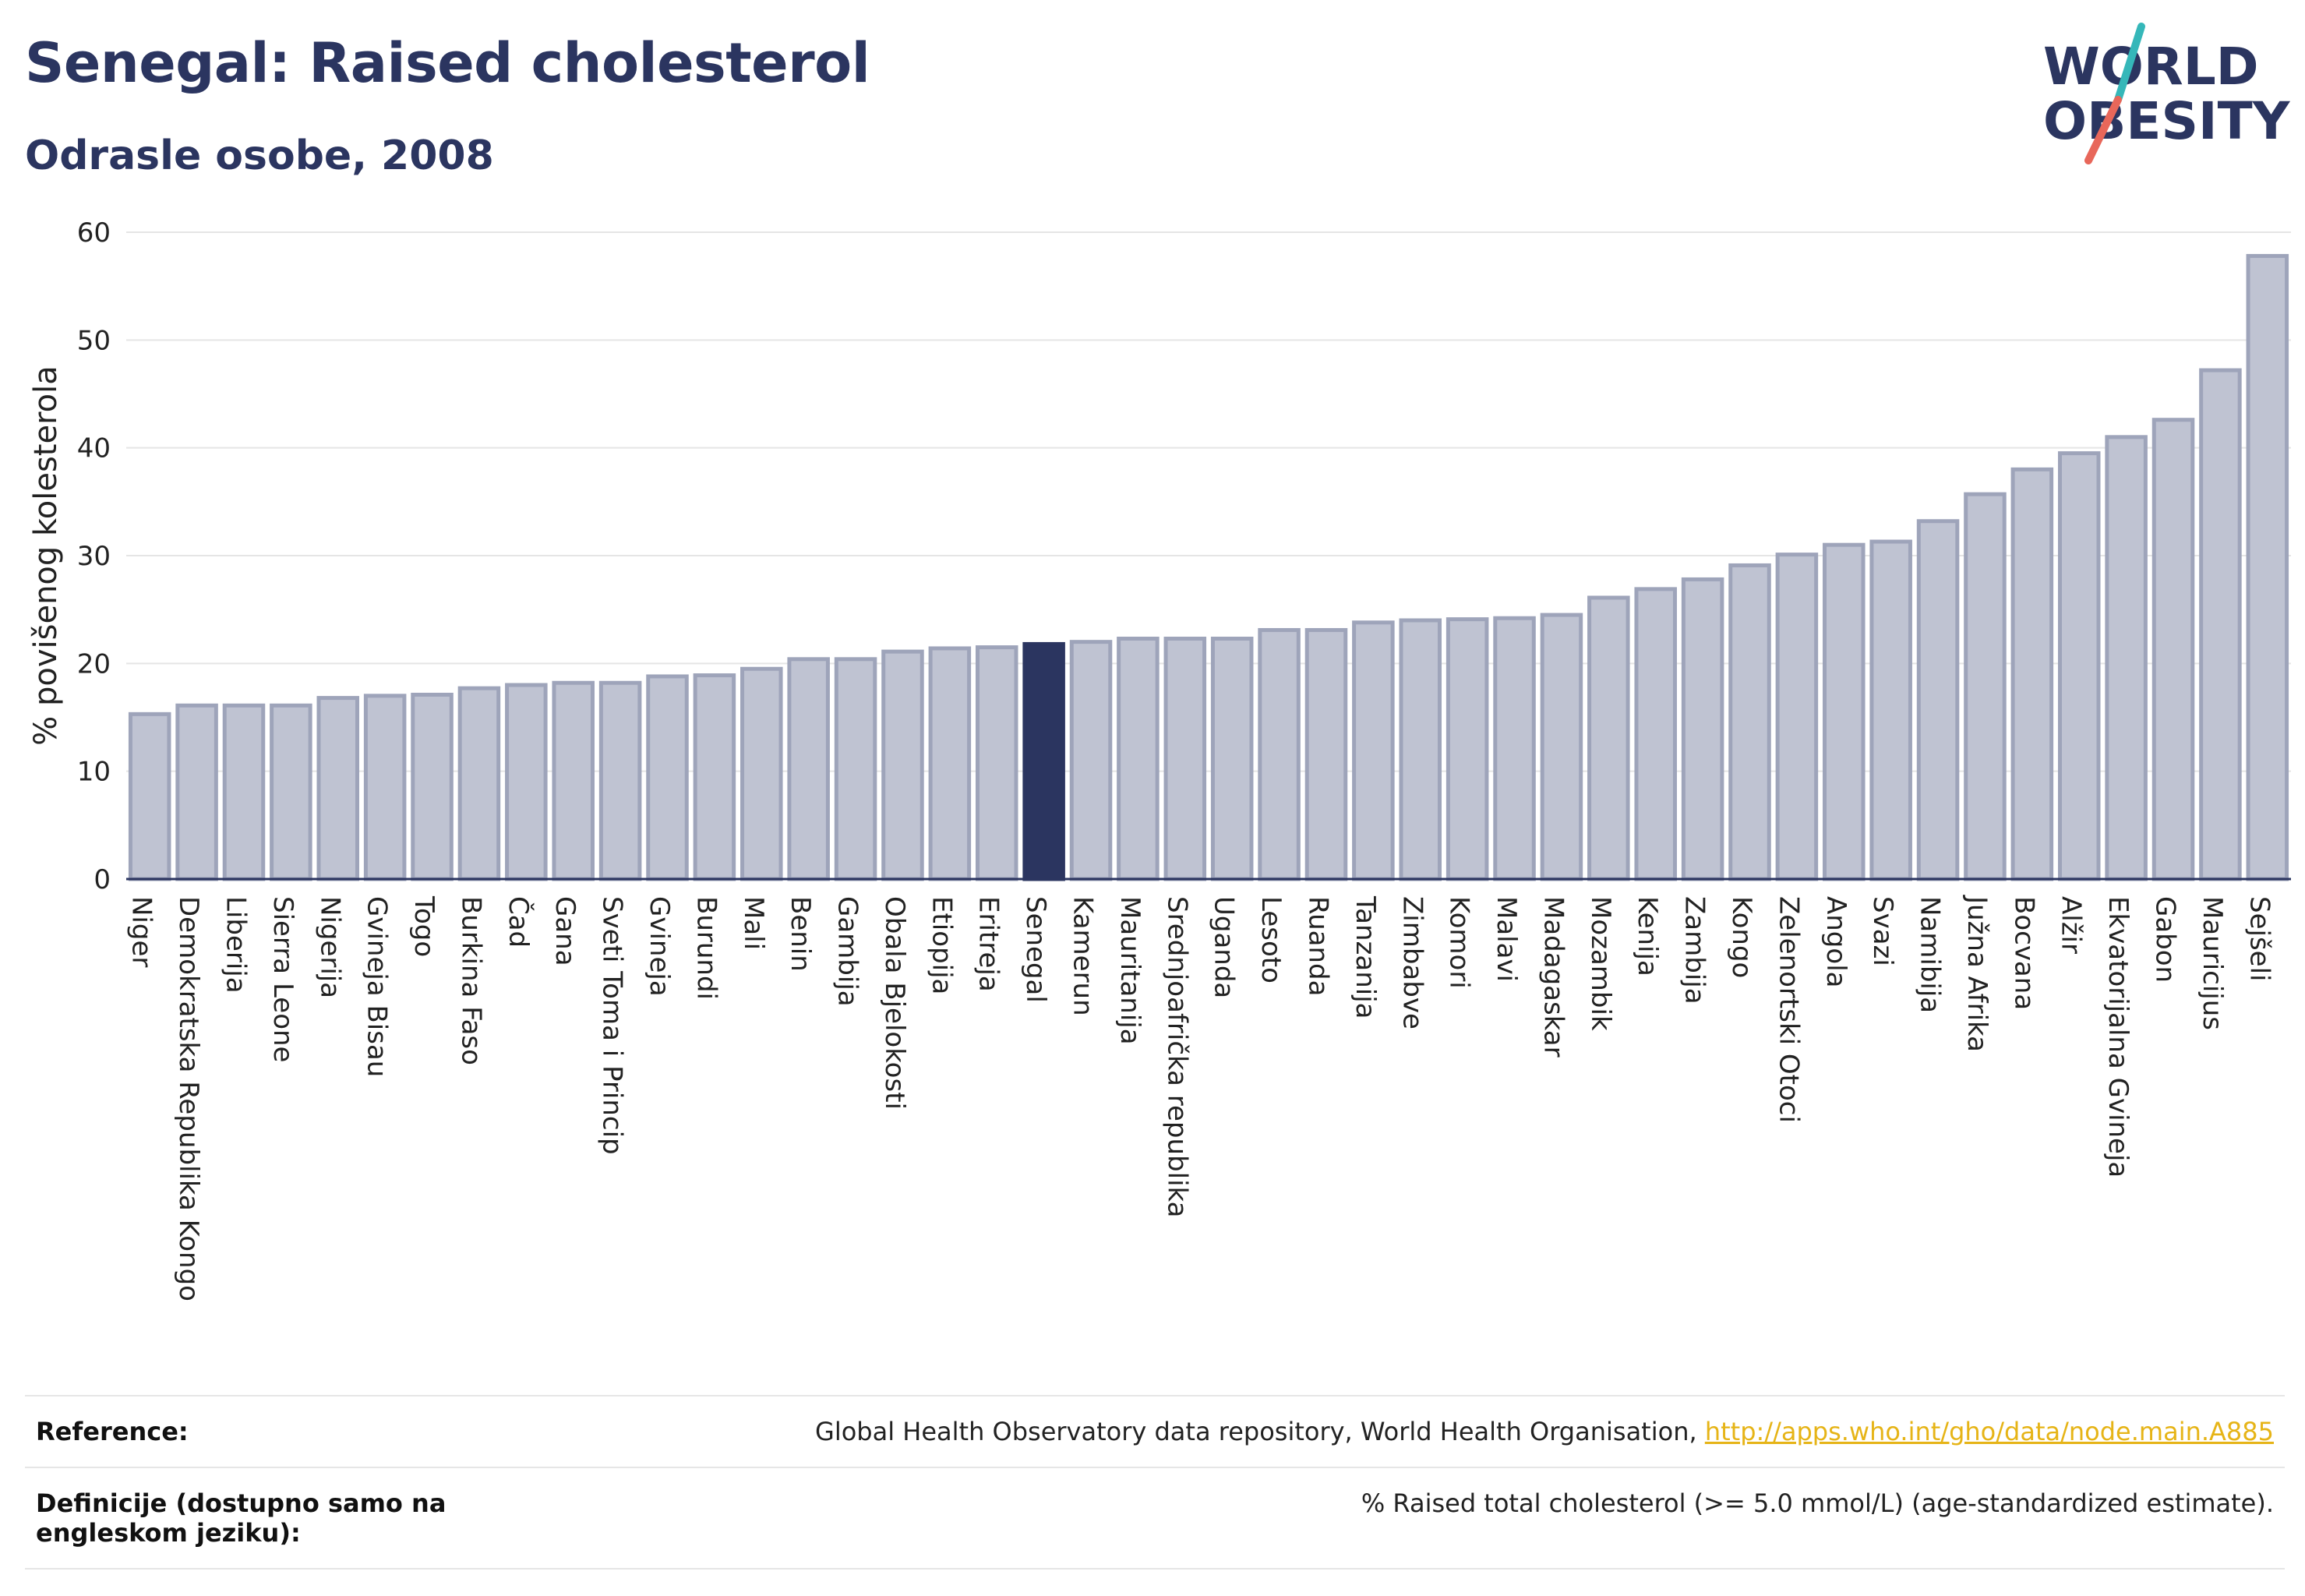 This screenshot has height=1596, width=2305. Describe the element at coordinates (2071, 925) in the screenshot. I see `category-label: Alžir` at that location.